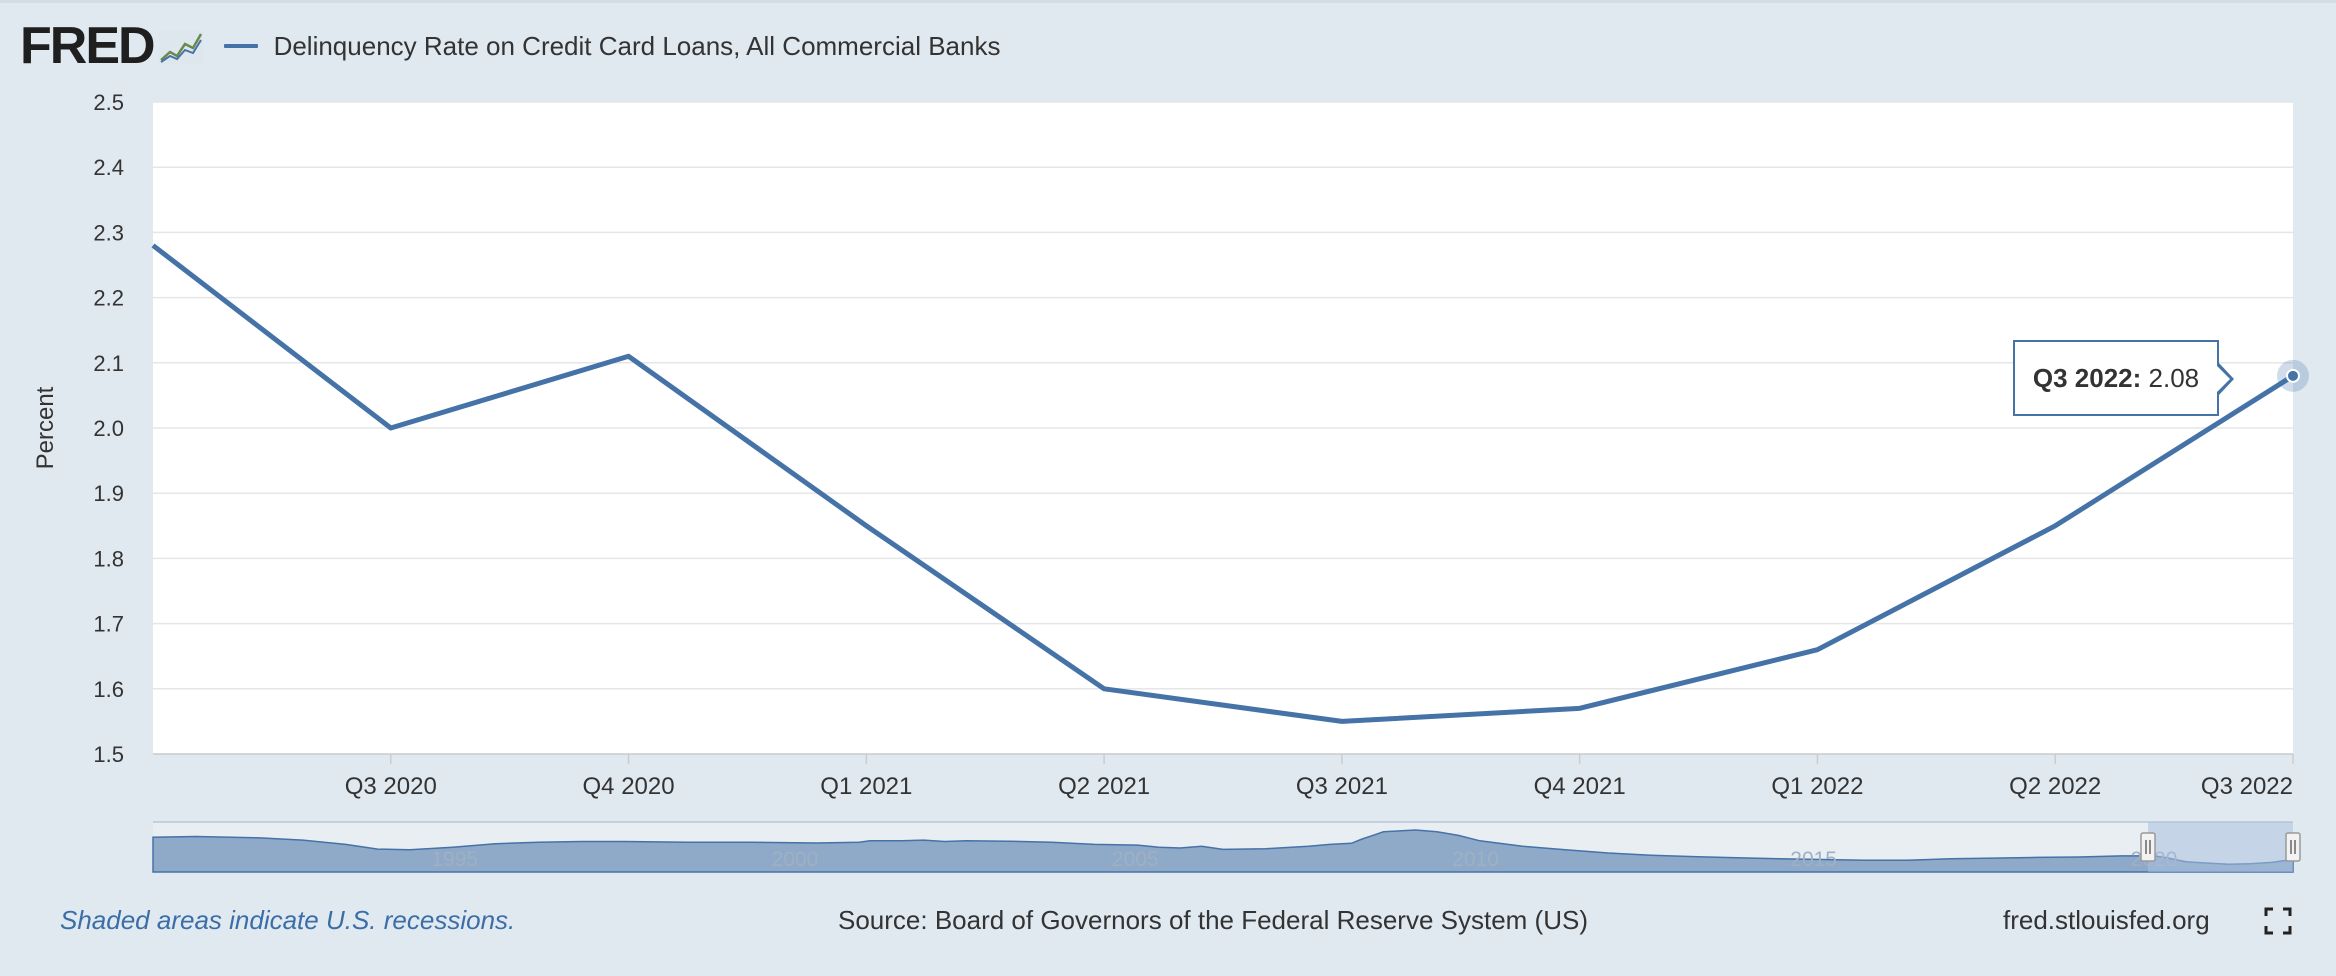  What do you see at coordinates (2220, 847) in the screenshot?
I see `navigator-selection` at bounding box center [2220, 847].